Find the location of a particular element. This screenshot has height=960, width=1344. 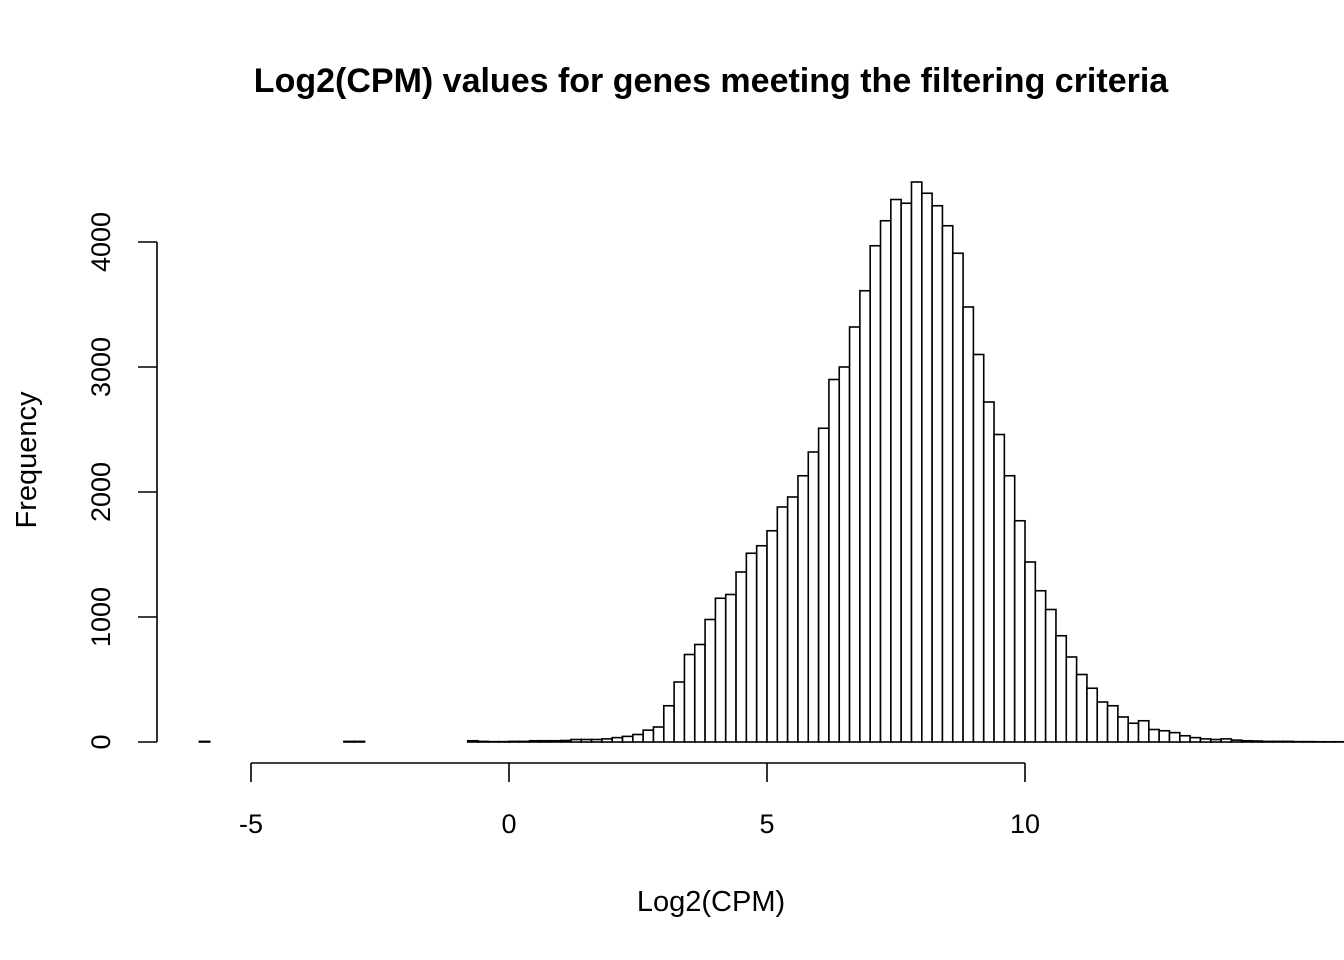

x-tick-label: 10 is located at coordinates (1025, 824).